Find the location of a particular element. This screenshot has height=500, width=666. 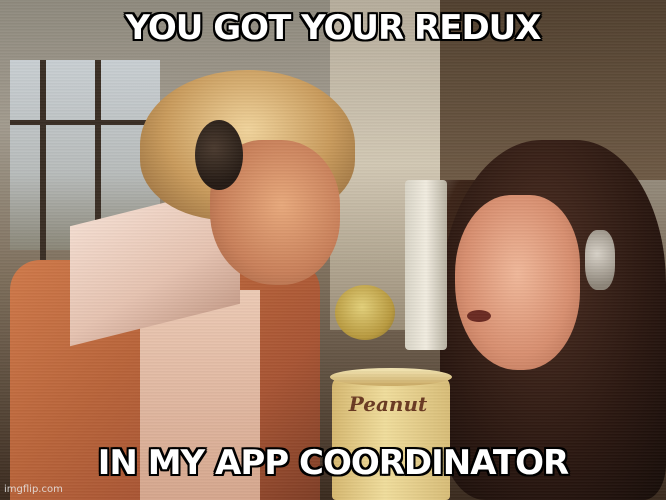

woman-headset is located at coordinates (600, 260).